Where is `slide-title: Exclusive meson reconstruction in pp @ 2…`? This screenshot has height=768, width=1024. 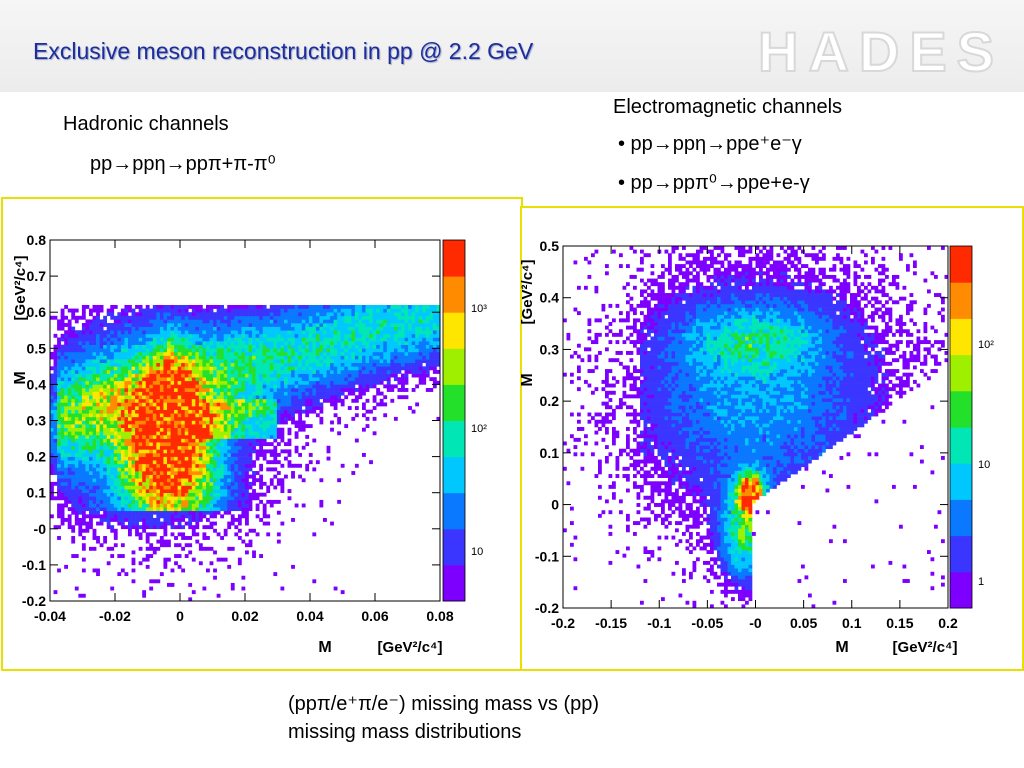 slide-title: Exclusive meson reconstruction in pp @ 2… is located at coordinates (283, 51).